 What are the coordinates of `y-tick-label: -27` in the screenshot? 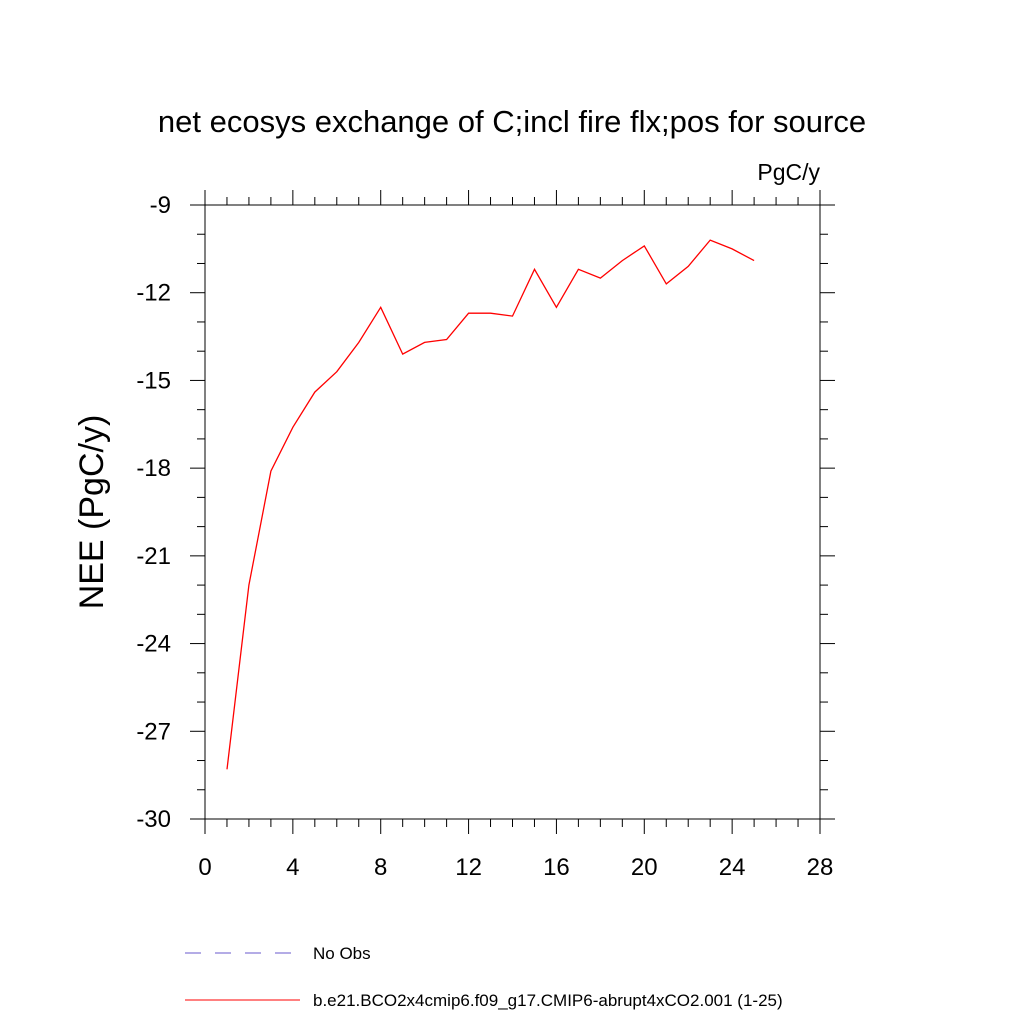 It's located at (153, 731).